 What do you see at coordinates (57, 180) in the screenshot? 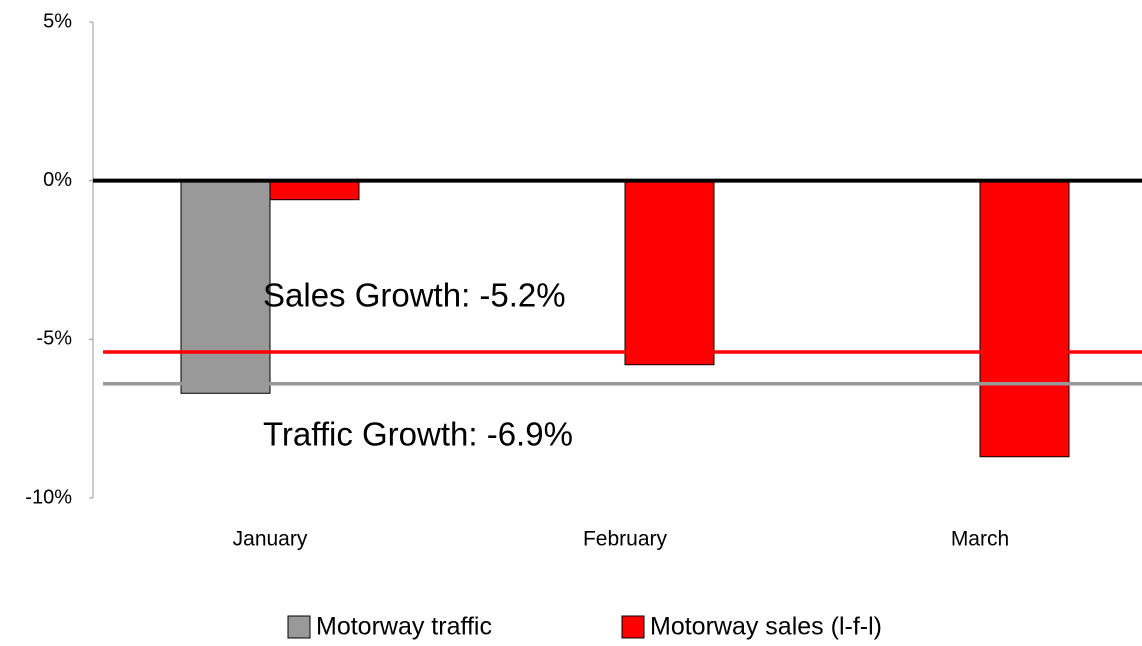
I see `y-tick-label: 0%` at bounding box center [57, 180].